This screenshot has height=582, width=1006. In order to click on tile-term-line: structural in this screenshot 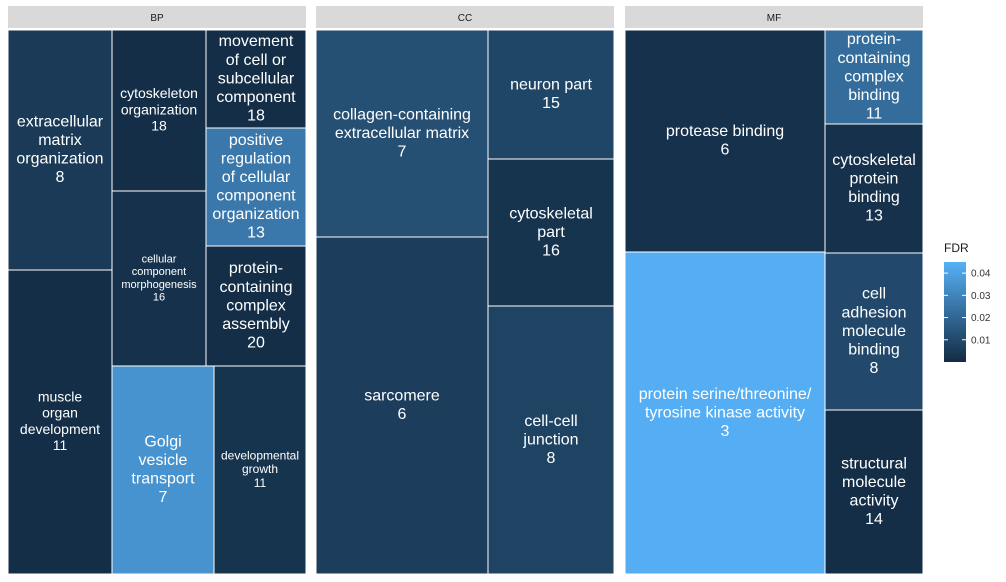, I will do `click(874, 463)`.